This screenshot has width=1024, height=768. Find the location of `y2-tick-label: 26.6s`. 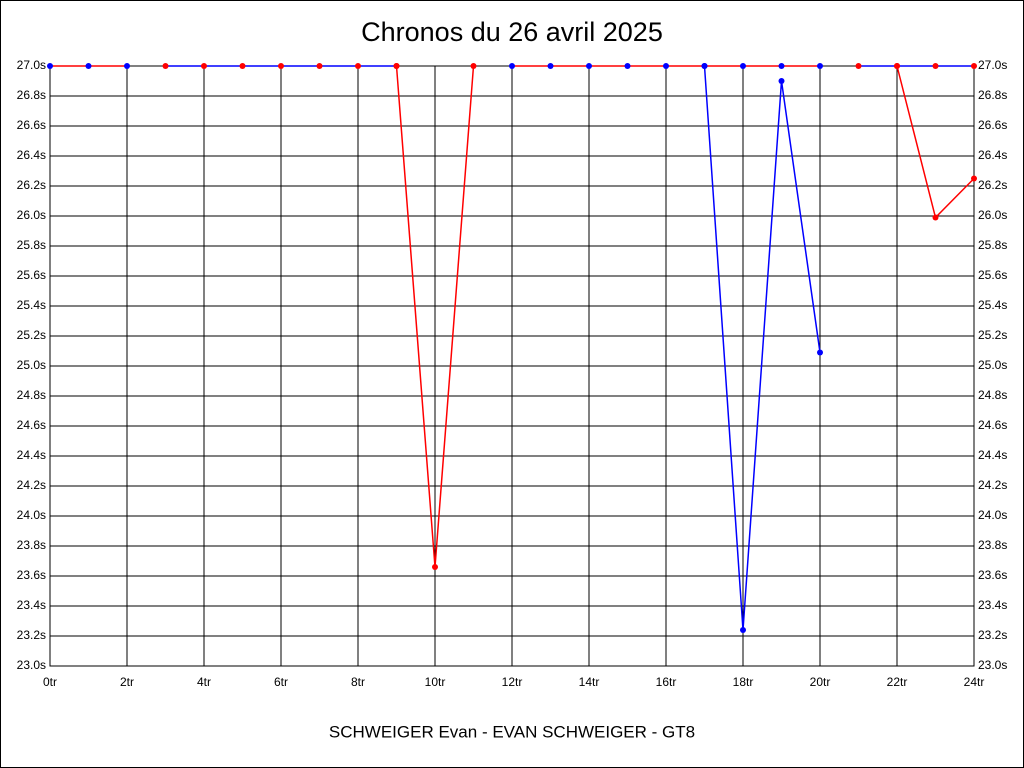

y2-tick-label: 26.6s is located at coordinates (992, 125).